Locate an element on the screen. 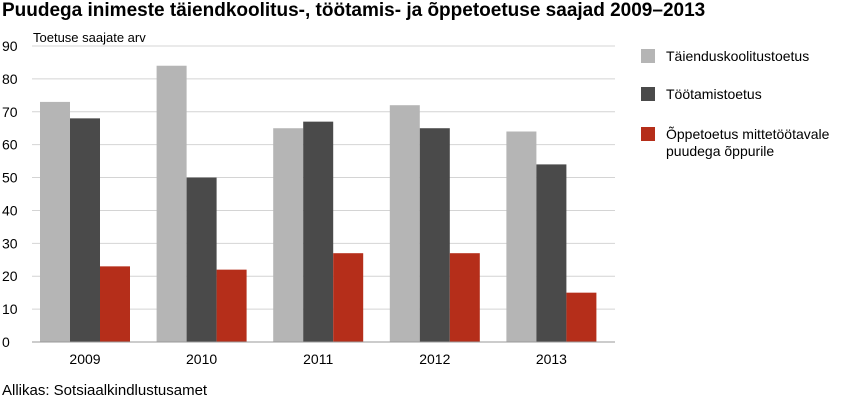 The height and width of the screenshot is (405, 841). legend-label-3: puudega õppurile is located at coordinates (720, 151).